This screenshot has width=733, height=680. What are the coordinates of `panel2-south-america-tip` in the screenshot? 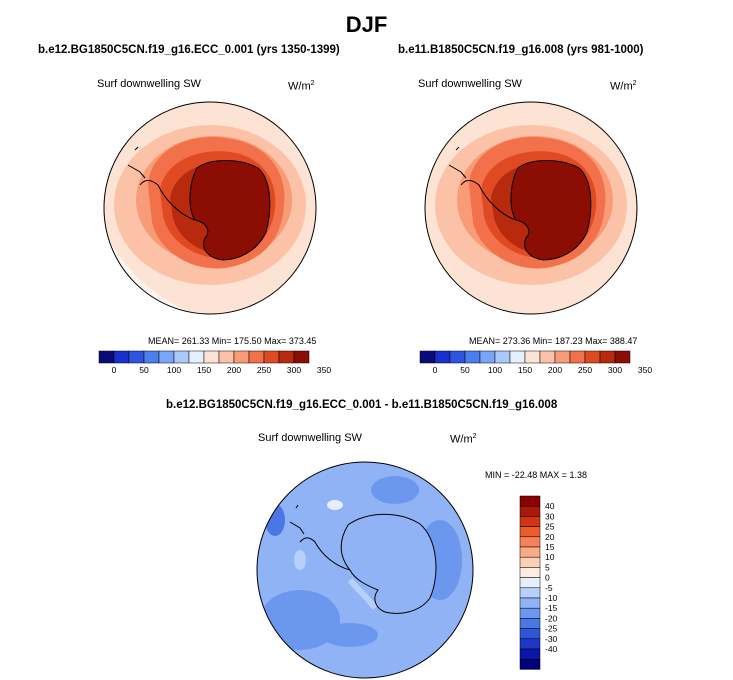 It's located at (457, 162).